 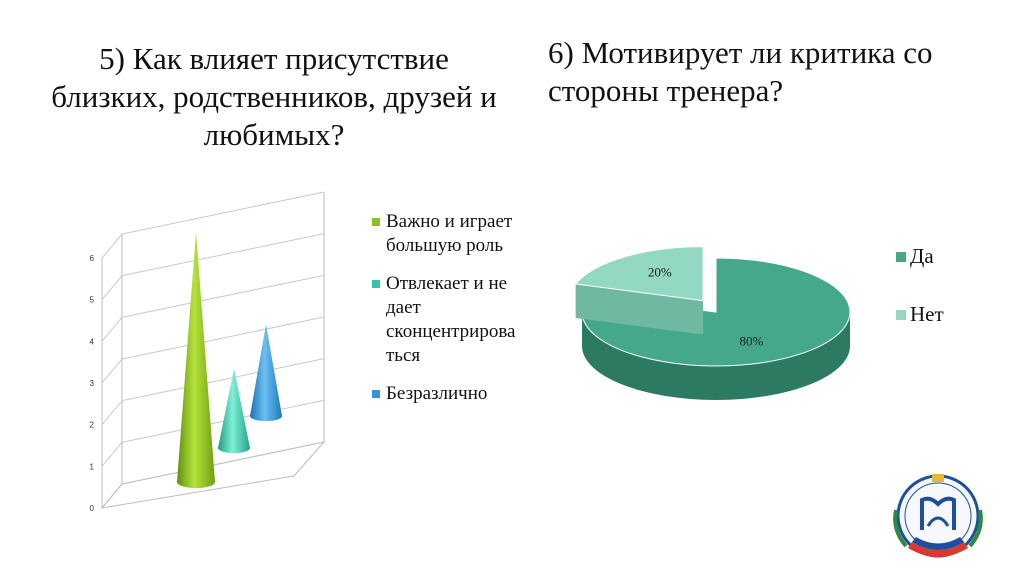 I want to click on legend-label-distracts: Отвлекает и не дает сконцентрирова ться, so click(x=451, y=319).